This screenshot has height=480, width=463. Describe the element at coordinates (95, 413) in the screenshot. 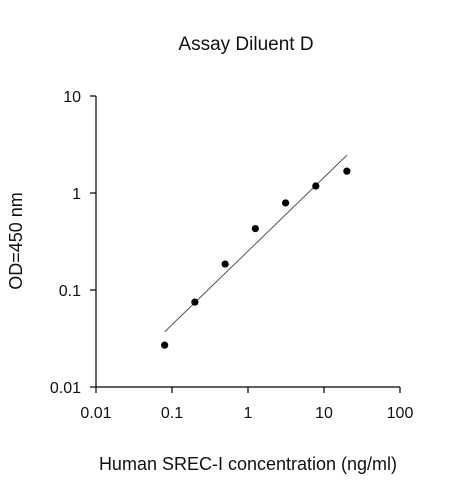

I see `x-tick-label: 0.01` at that location.